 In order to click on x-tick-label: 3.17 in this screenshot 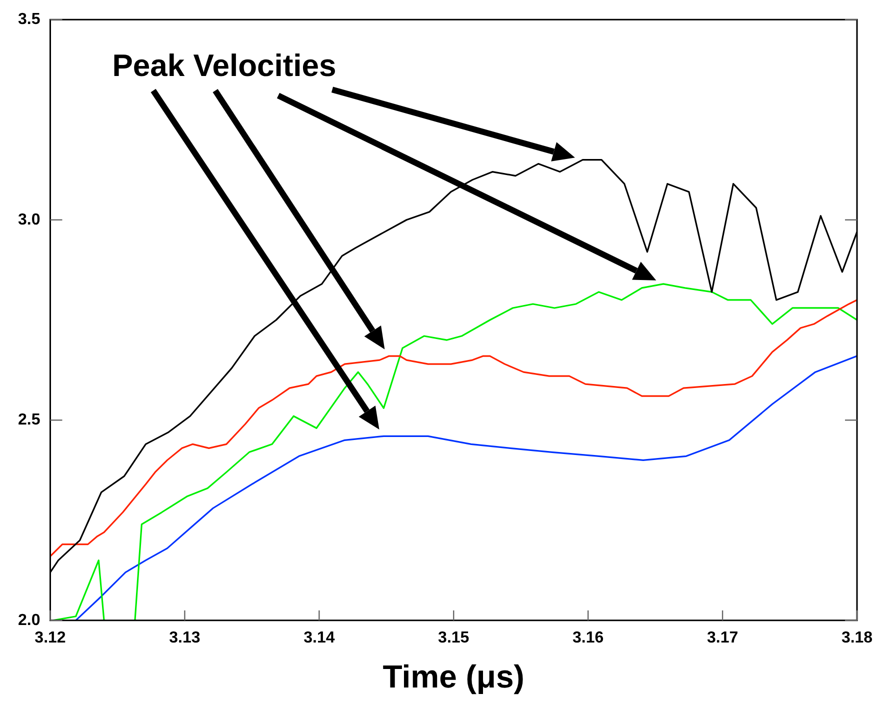, I will do `click(722, 637)`.